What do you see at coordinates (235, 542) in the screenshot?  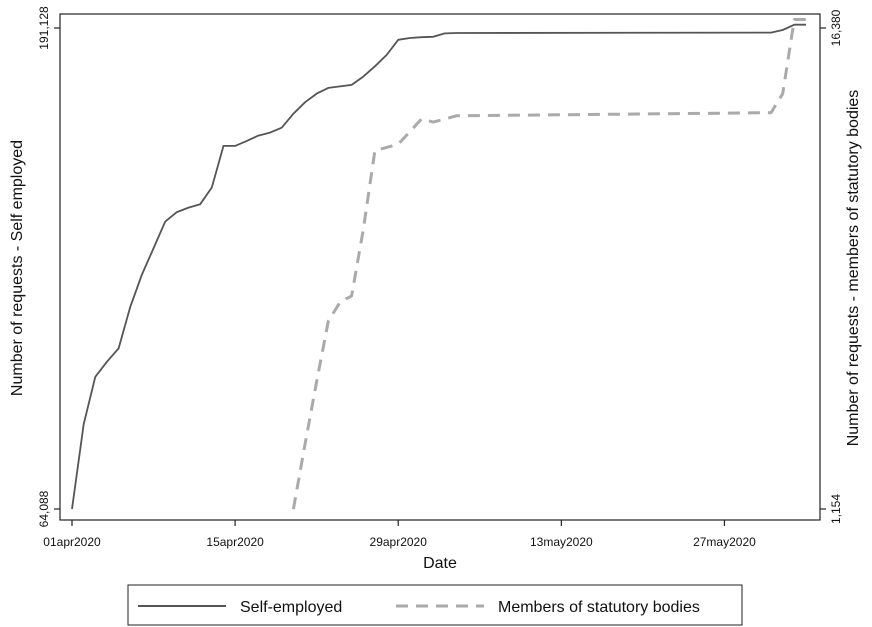 I see `x-tick-label: 15apr2020` at bounding box center [235, 542].